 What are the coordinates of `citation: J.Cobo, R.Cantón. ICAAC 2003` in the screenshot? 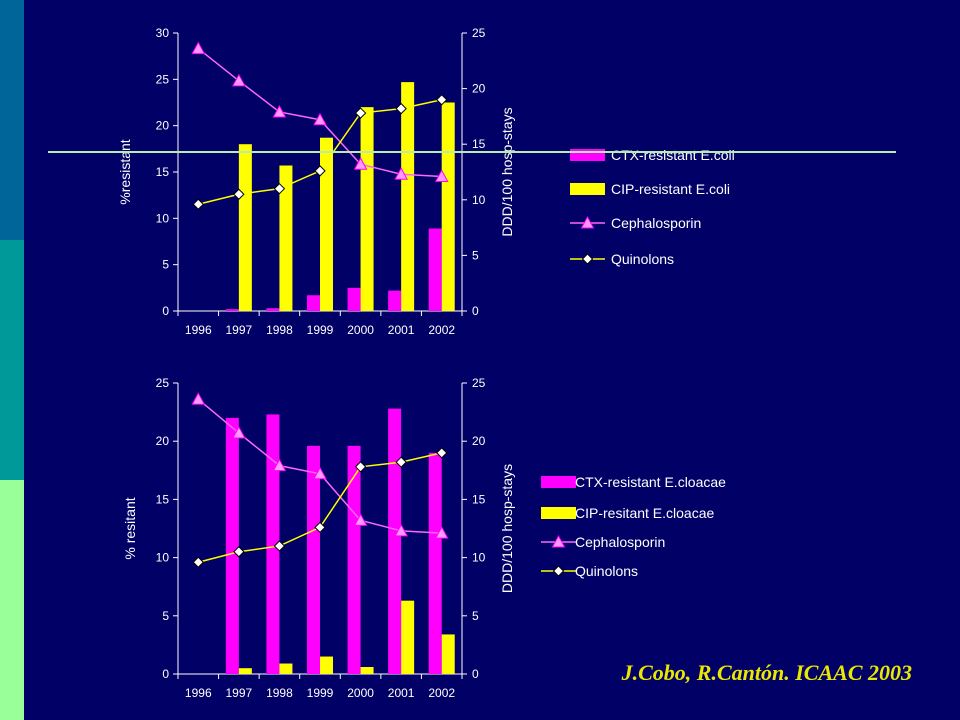 It's located at (766, 672).